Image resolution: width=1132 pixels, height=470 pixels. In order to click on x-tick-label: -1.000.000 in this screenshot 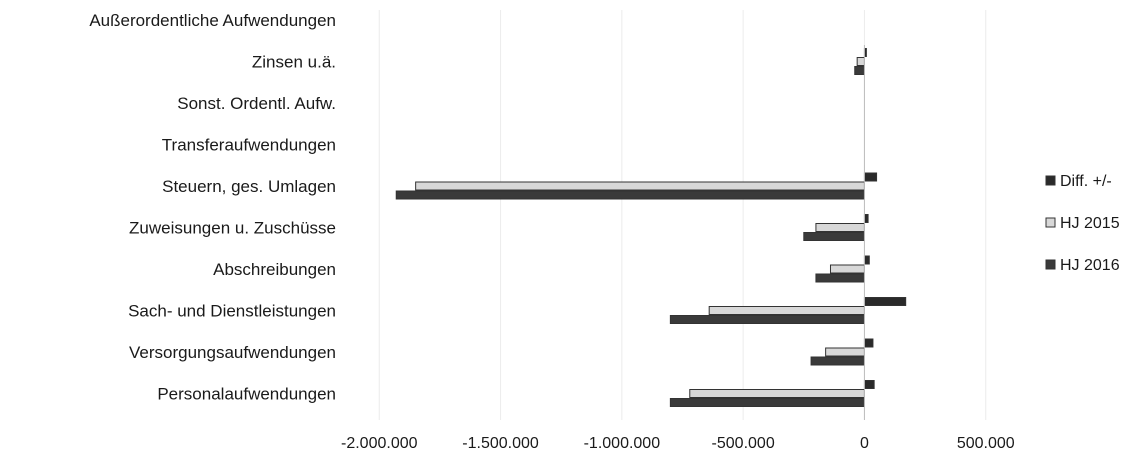, I will do `click(622, 443)`.